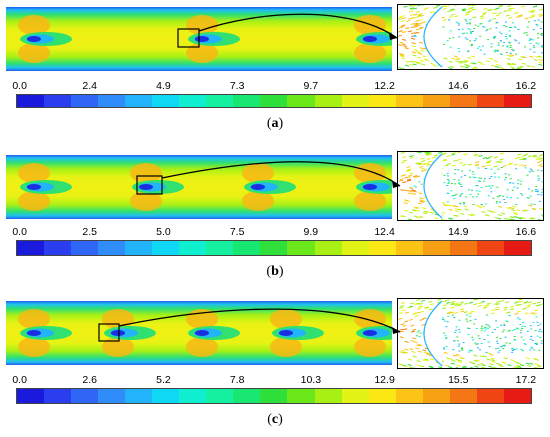 The height and width of the screenshot is (437, 550). What do you see at coordinates (90, 232) in the screenshot?
I see `colorbar-tick-label: 2.5` at bounding box center [90, 232].